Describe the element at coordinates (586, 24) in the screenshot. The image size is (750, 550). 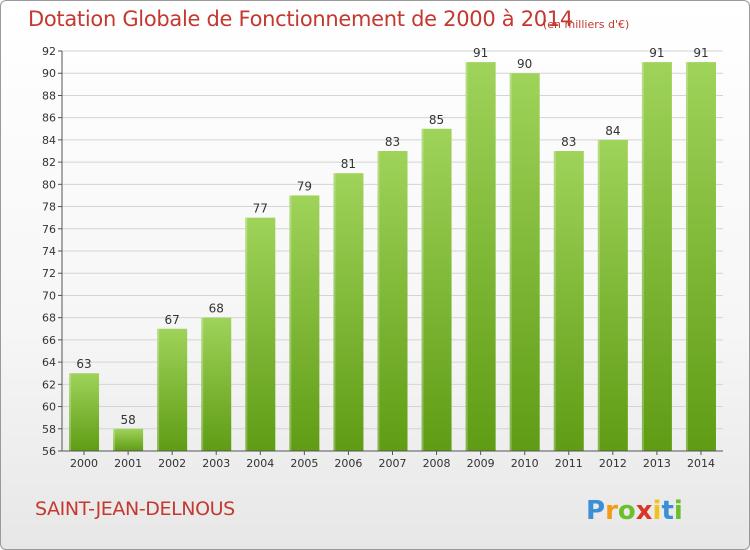
I see `chart-unit-note: (en milliers d'€)` at that location.